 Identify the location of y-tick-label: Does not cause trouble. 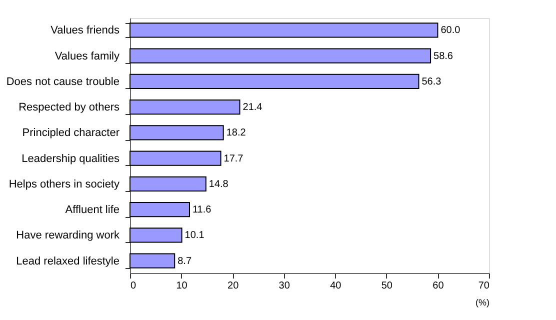
(63, 82).